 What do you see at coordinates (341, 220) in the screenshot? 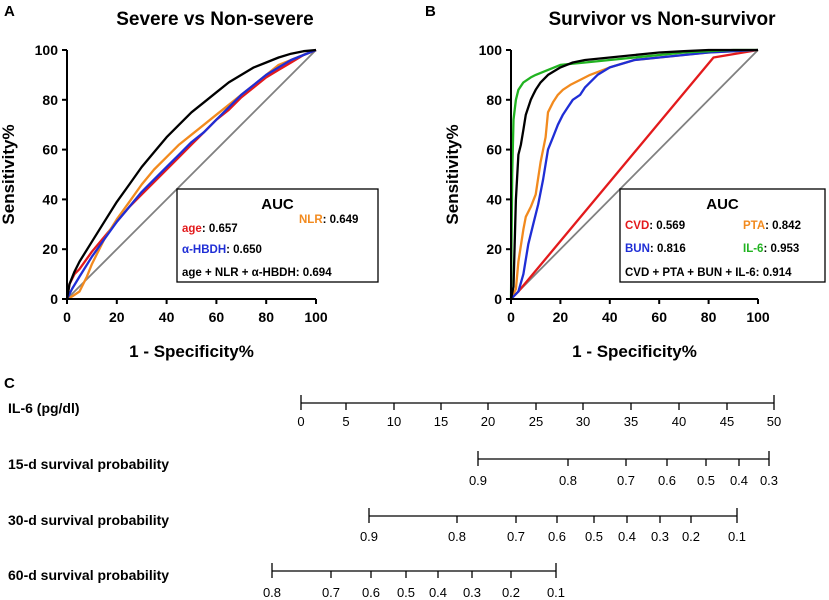
I see `legend-entry-value: : 0.649` at bounding box center [341, 220].